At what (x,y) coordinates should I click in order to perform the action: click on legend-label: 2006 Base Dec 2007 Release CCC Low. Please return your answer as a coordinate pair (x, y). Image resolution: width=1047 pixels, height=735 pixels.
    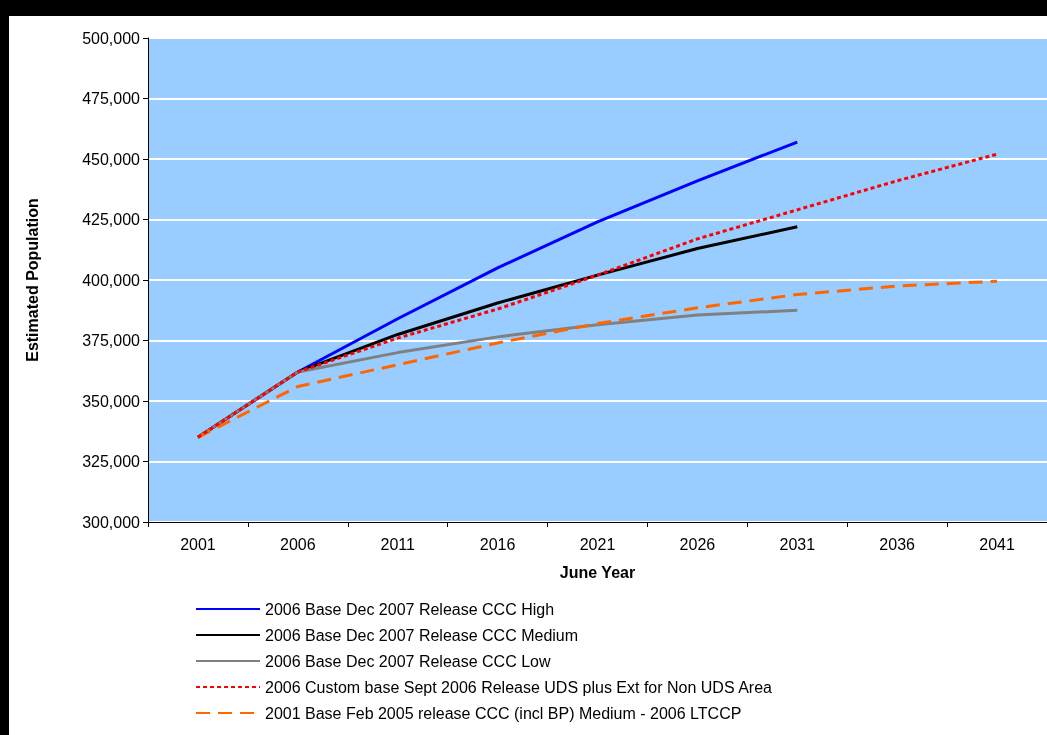
    Looking at the image, I should click on (408, 661).